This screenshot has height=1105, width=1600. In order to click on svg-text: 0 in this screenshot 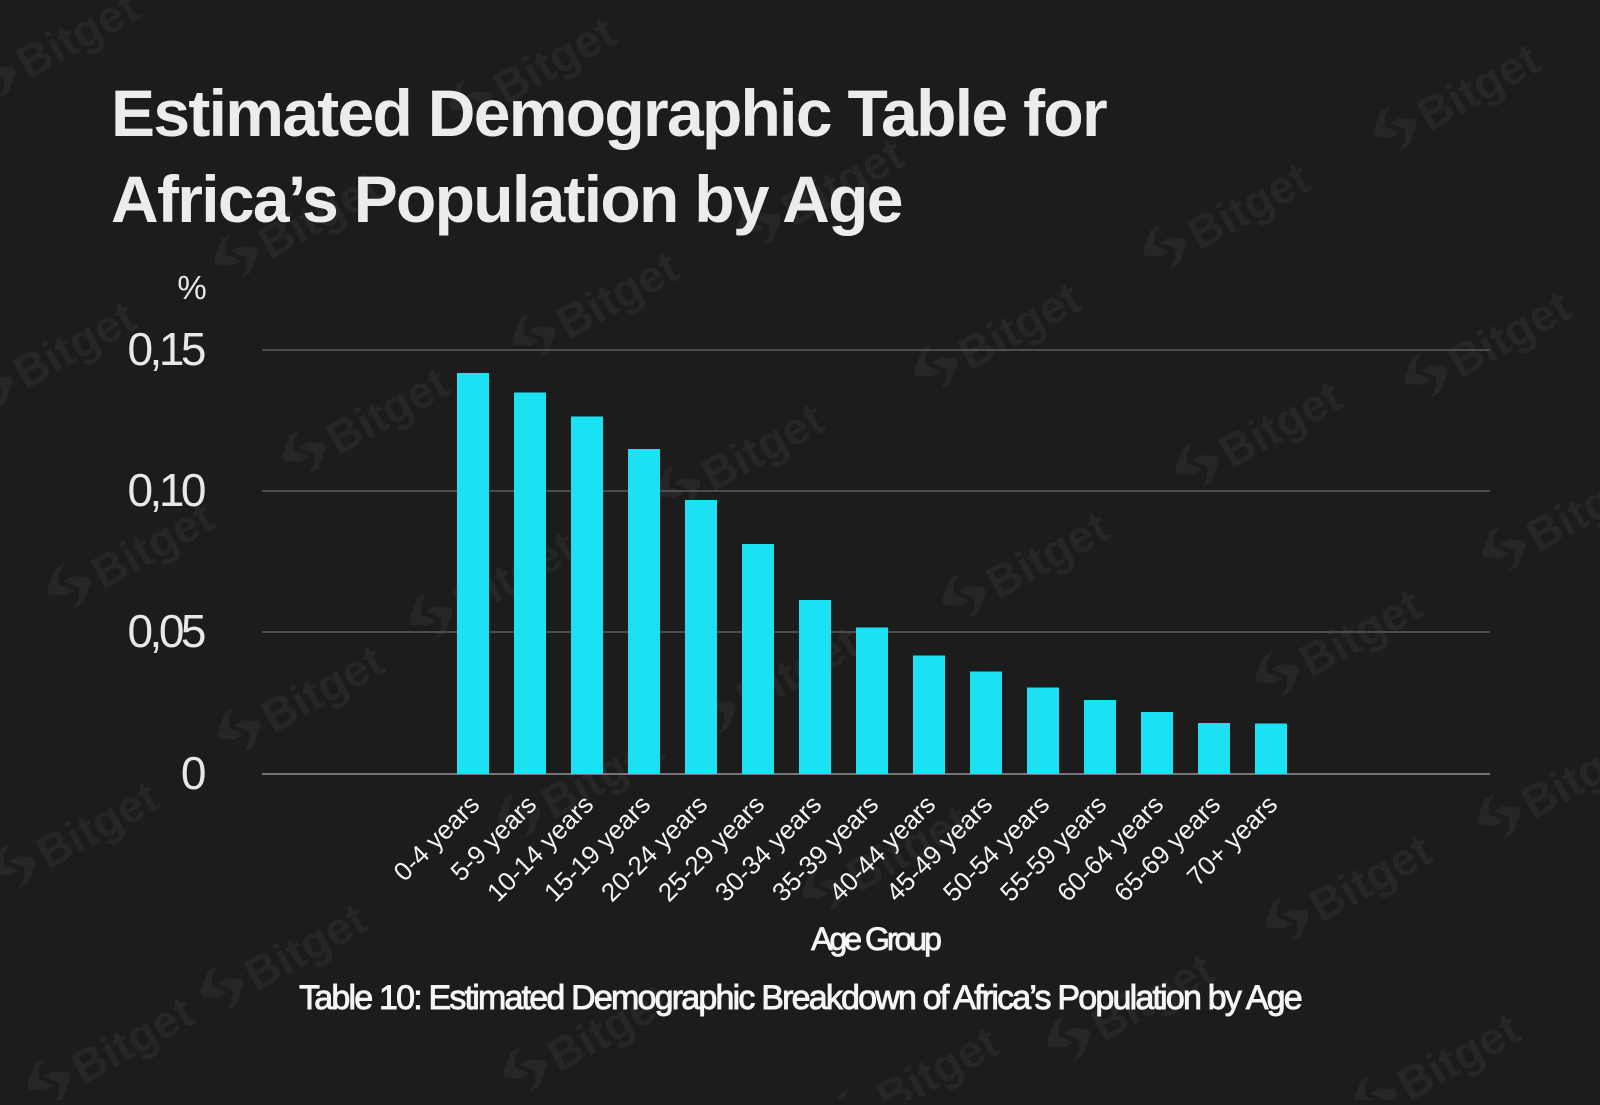, I will do `click(193, 773)`.